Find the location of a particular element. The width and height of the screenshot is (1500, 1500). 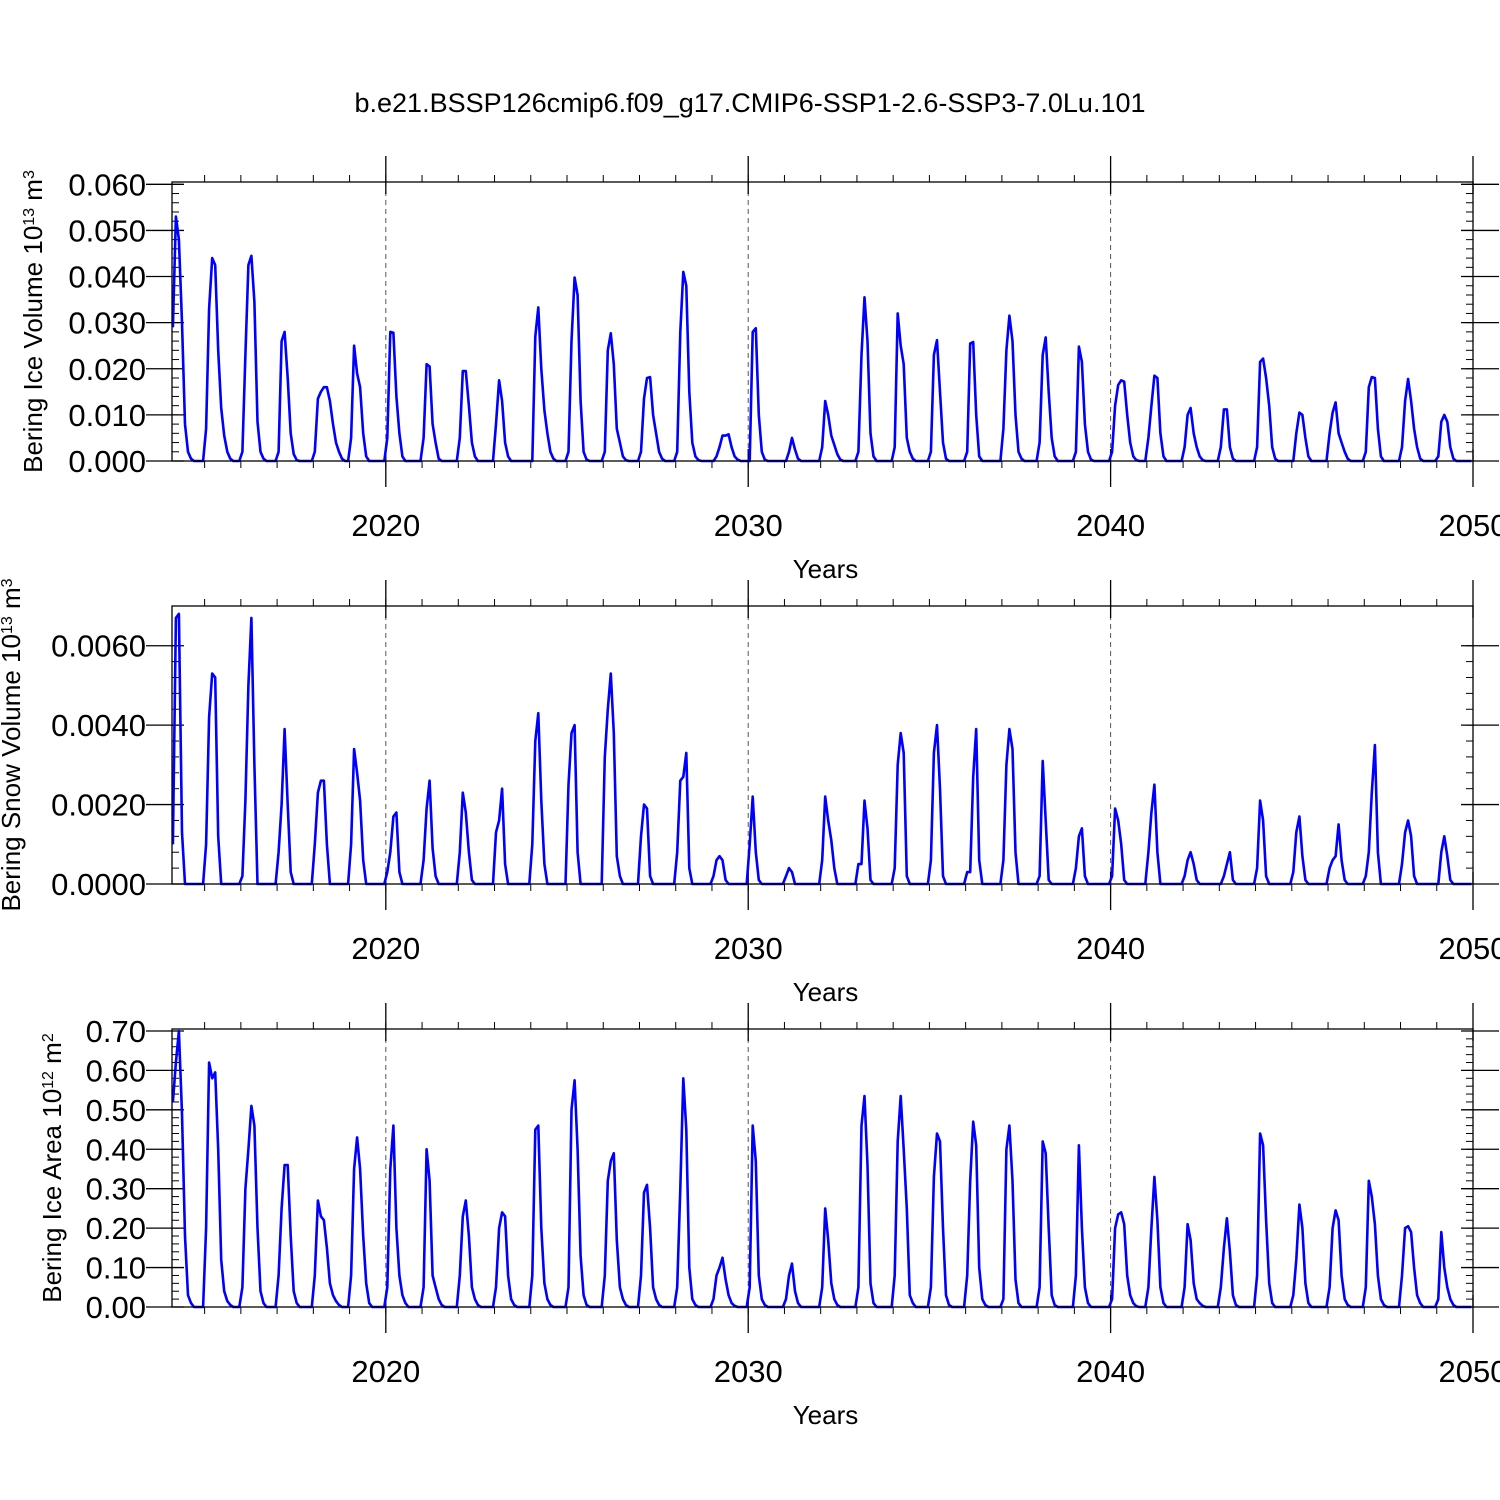

y-axis-title: Bering Snow Volume 1013 m3 is located at coordinates (13, 744).